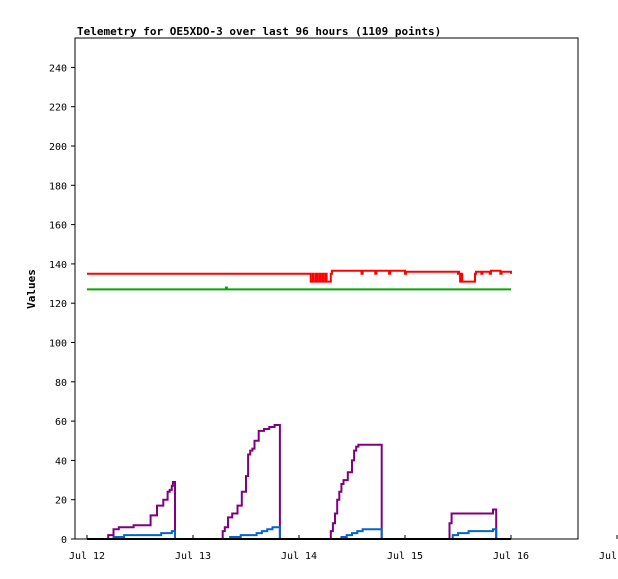 This screenshot has height=579, width=618. I want to click on y-tick-label: 60, so click(61, 422).